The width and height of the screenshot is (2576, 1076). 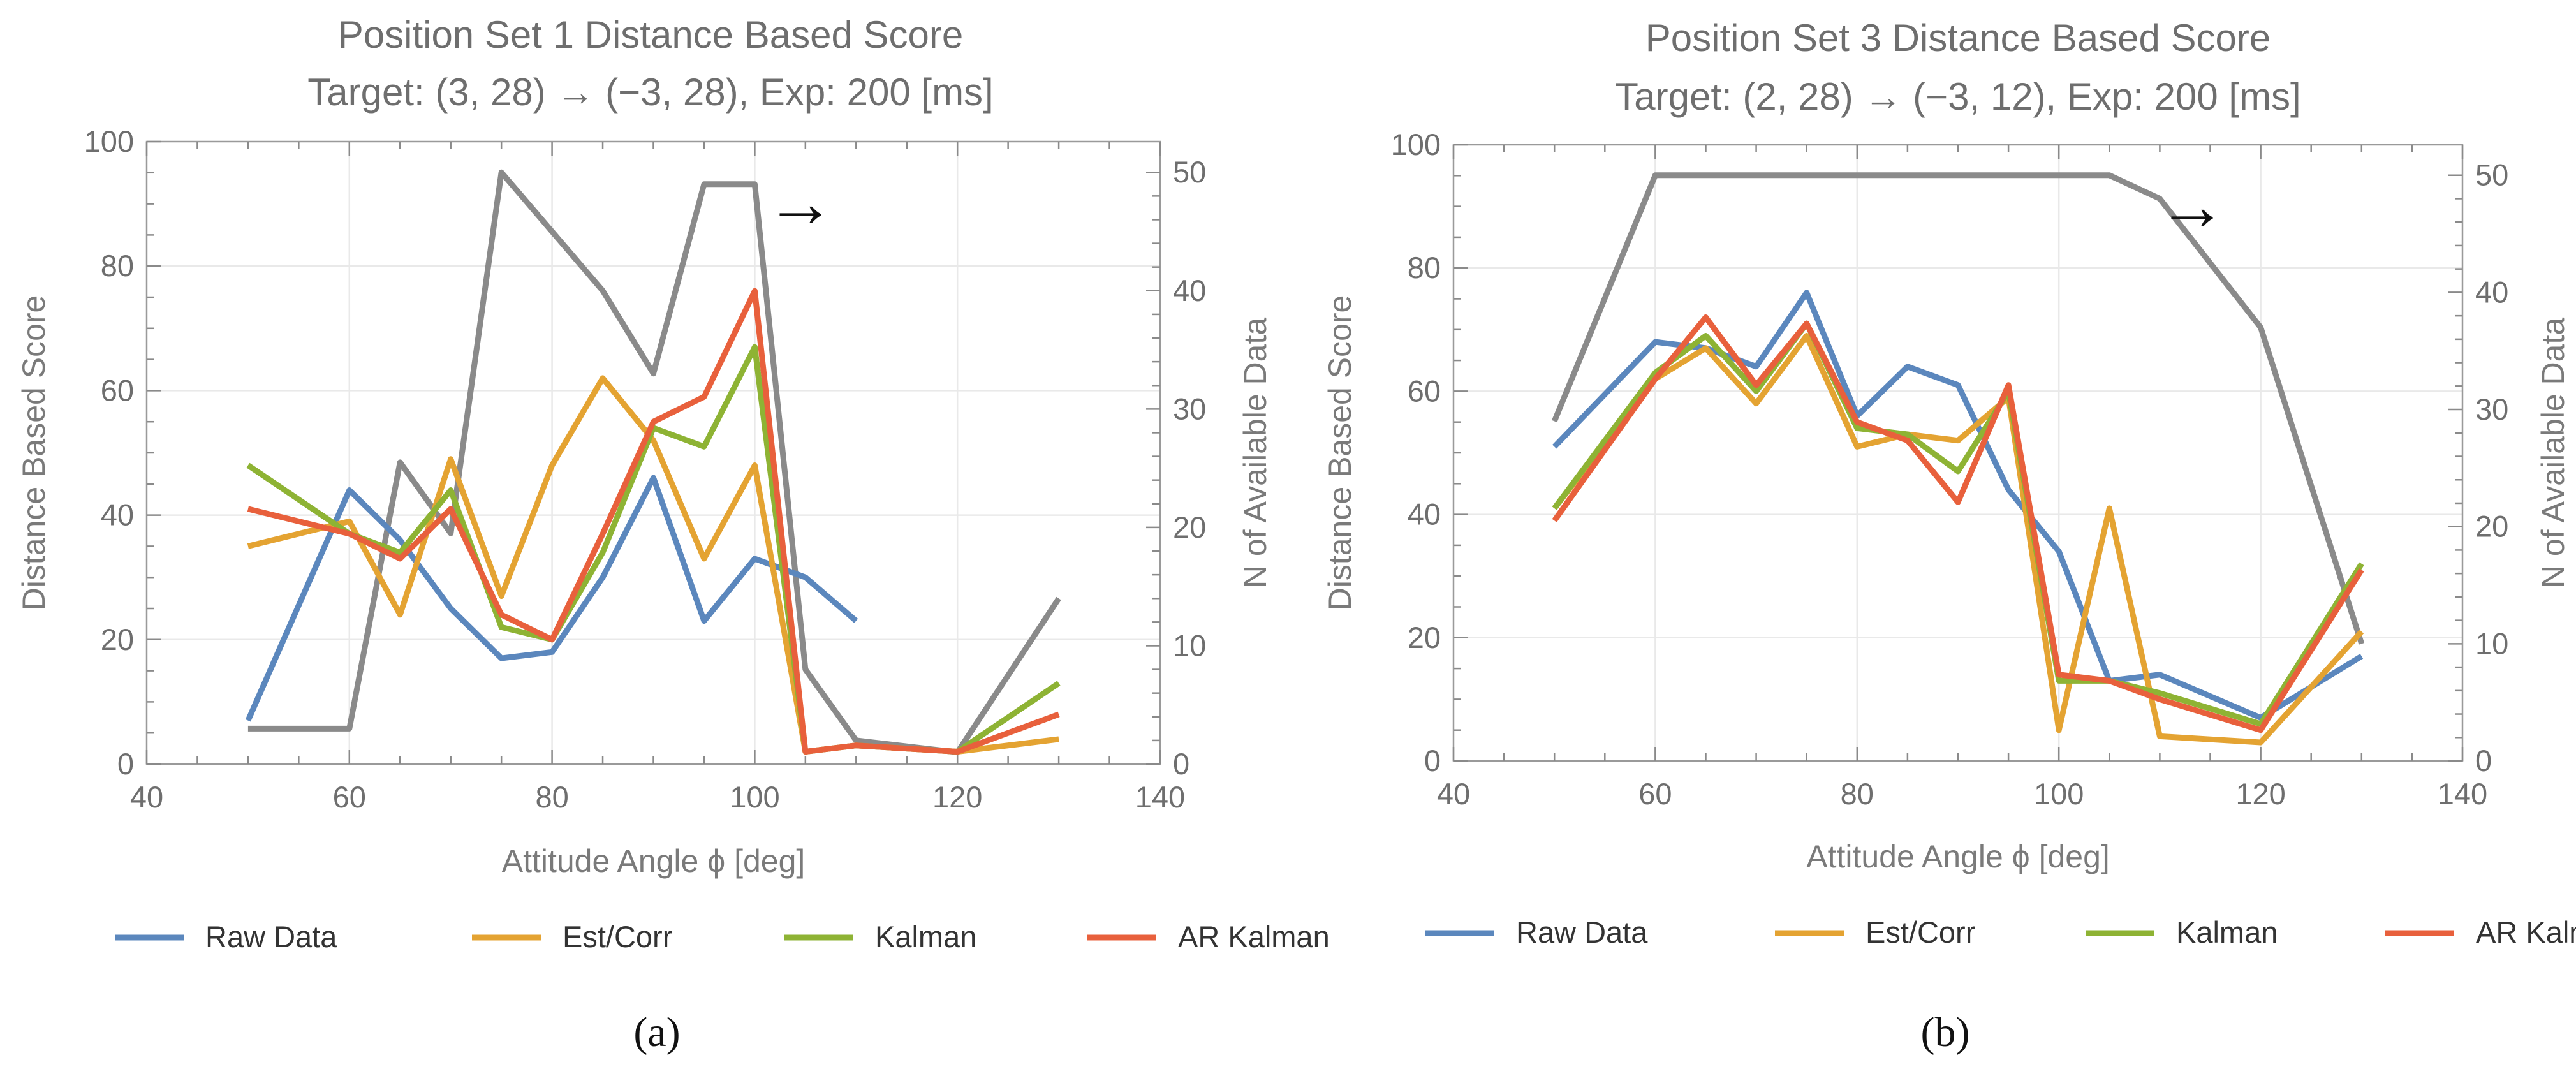 What do you see at coordinates (651, 34) in the screenshot?
I see `chart-title: Position Set 1 Distance Based Score` at bounding box center [651, 34].